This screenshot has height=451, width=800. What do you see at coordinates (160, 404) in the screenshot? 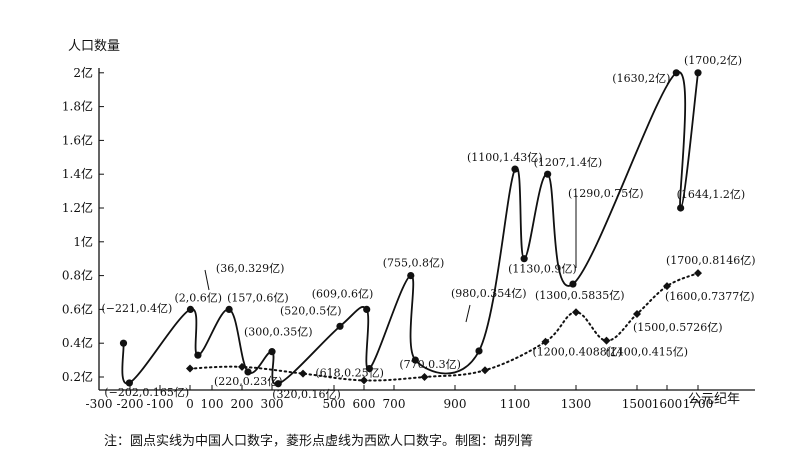
I see `x-tick-label: -100` at bounding box center [160, 404].